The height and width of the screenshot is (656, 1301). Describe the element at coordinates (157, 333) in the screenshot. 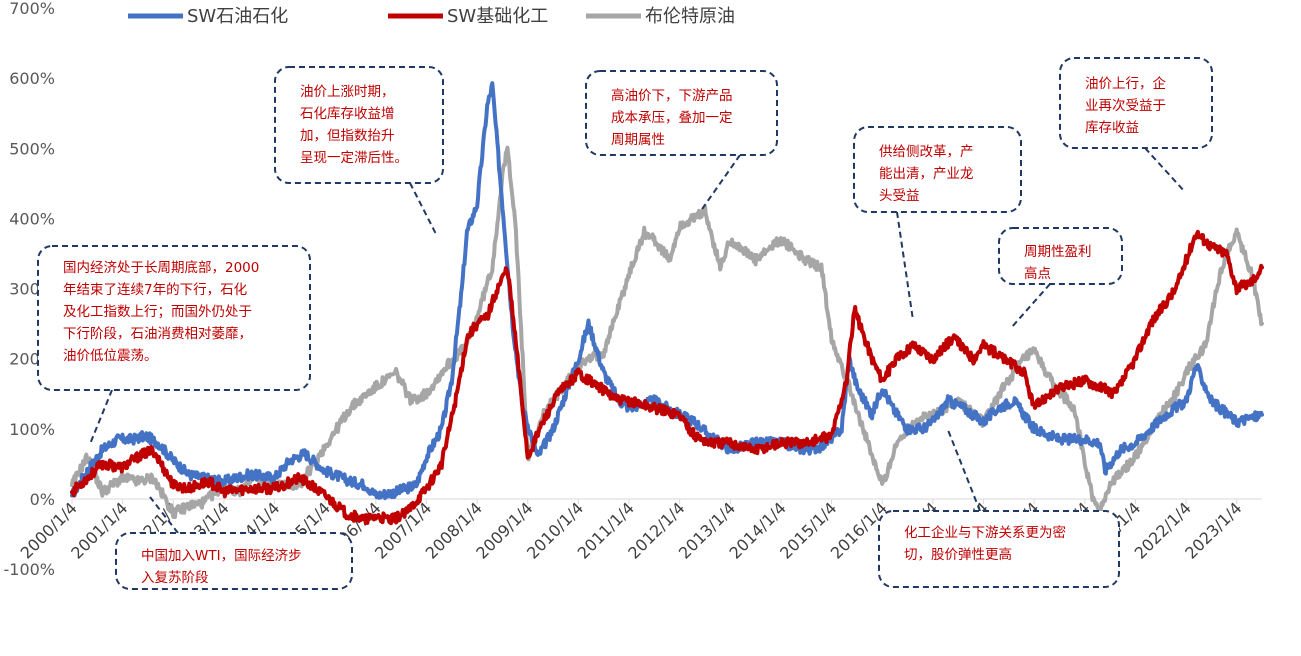

I see `callout-text: 下行阶段，石油消费相对萎靡，` at that location.